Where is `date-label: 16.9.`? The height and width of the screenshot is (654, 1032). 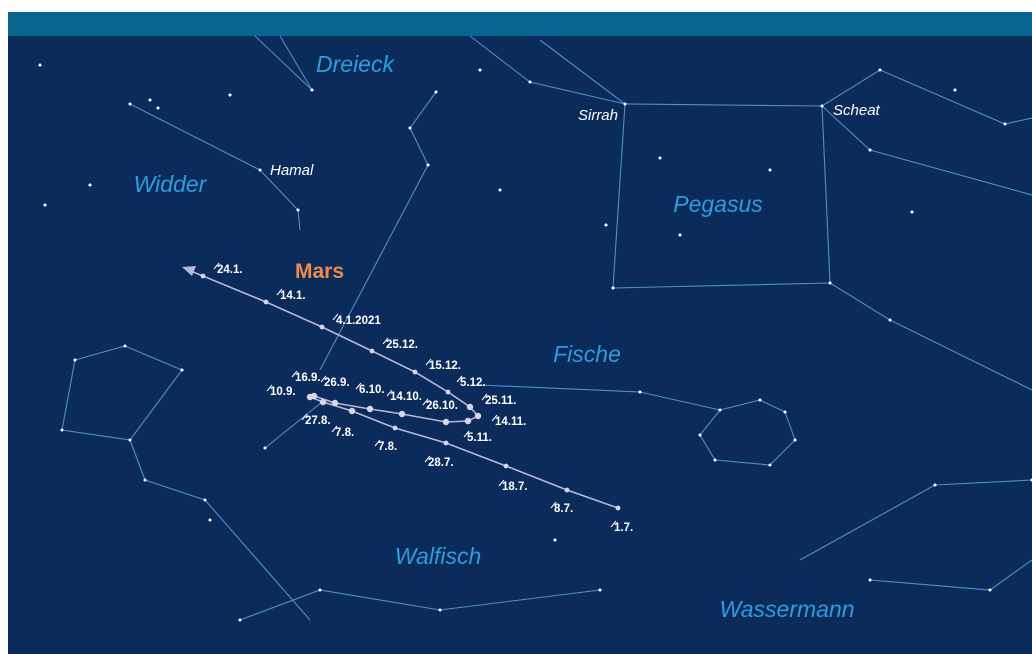
date-label: 16.9. is located at coordinates (308, 378).